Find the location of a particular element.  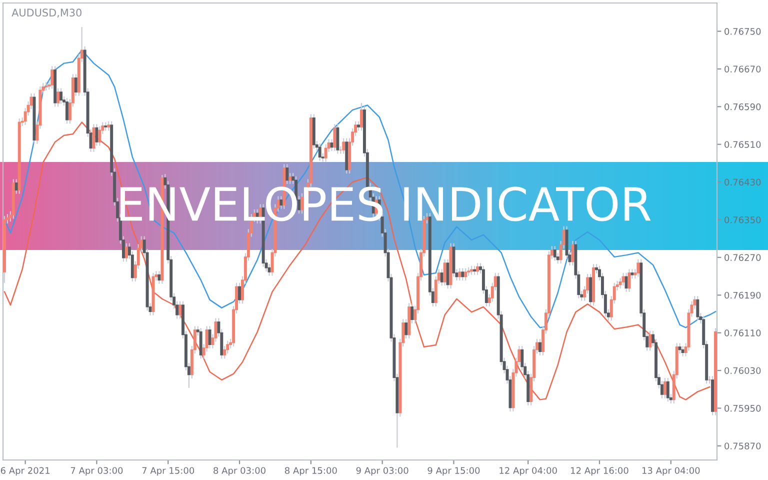

y-tick-label: 0.76590 is located at coordinates (742, 106).